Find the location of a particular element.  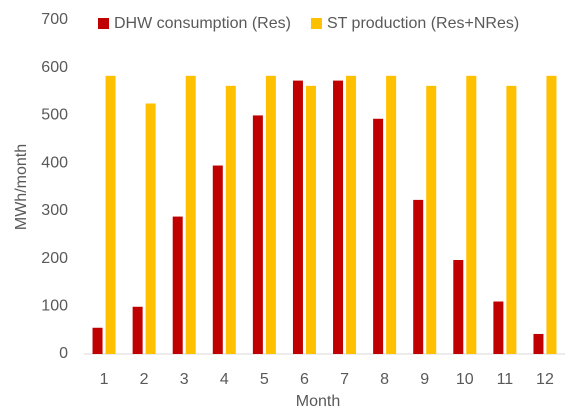

legend-label: ST production (Res+NRes) is located at coordinates (423, 23).